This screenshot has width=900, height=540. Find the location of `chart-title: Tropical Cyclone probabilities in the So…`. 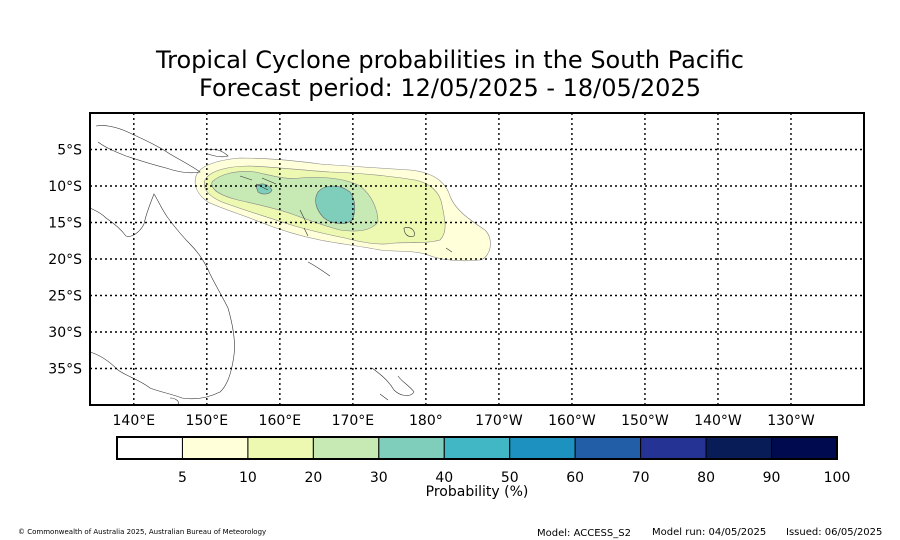

chart-title: Tropical Cyclone probabilities in the So… is located at coordinates (450, 60).